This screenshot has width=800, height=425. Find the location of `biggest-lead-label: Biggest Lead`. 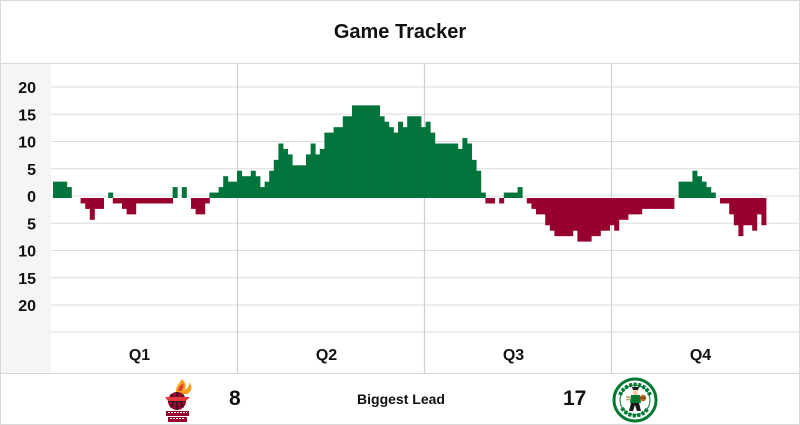

biggest-lead-label: Biggest Lead is located at coordinates (401, 399).